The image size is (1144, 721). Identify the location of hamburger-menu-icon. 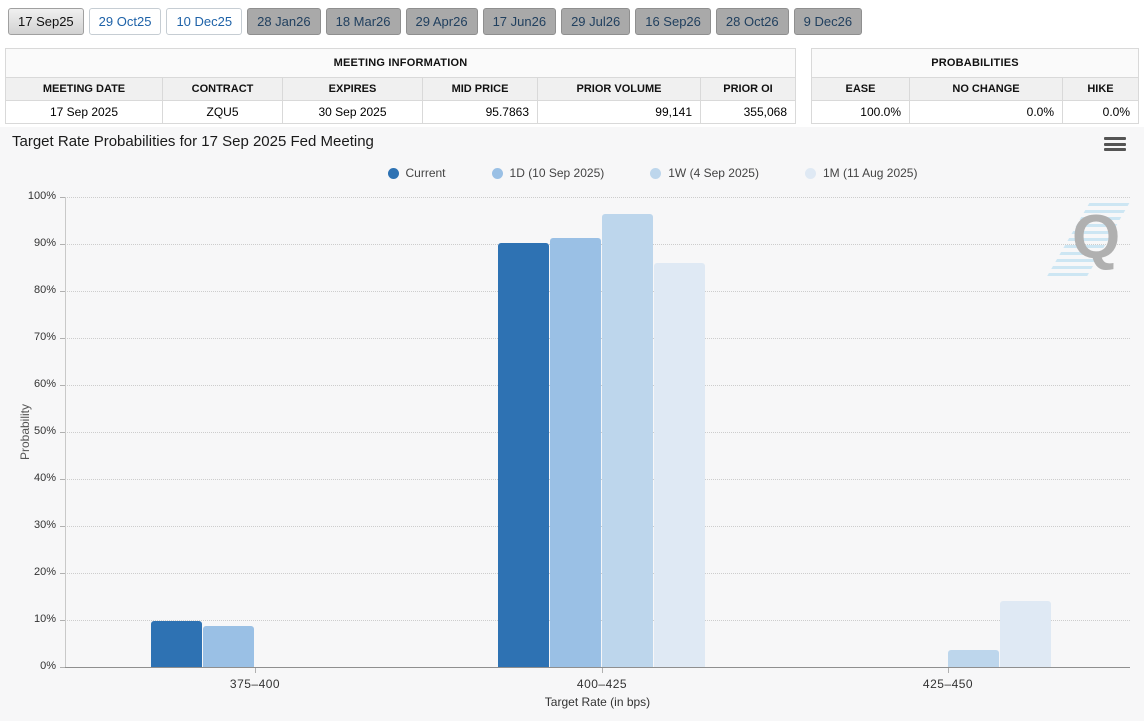
(1115, 145).